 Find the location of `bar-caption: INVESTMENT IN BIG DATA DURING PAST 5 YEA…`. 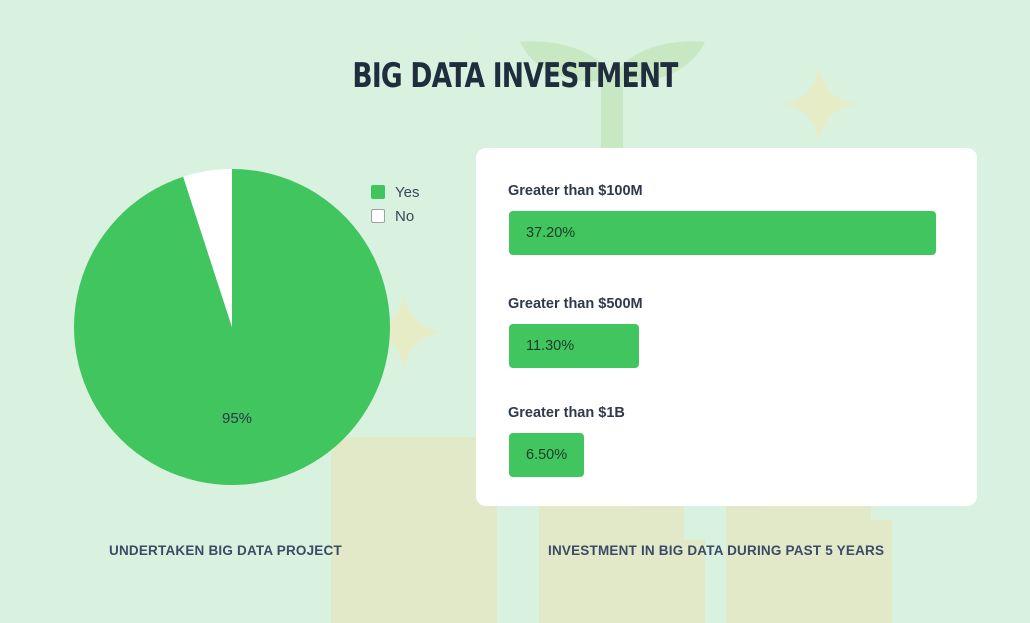

bar-caption: INVESTMENT IN BIG DATA DURING PAST 5 YEA… is located at coordinates (716, 550).